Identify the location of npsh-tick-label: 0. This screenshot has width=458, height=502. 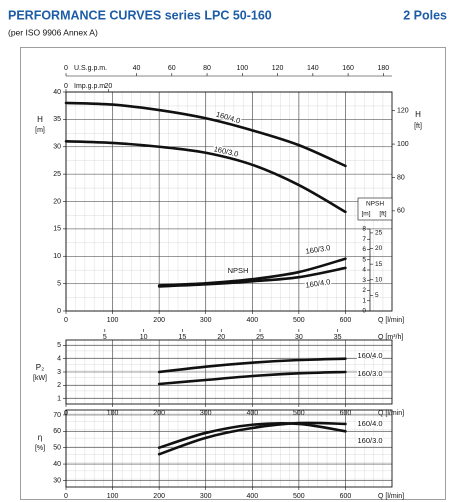
(364, 311).